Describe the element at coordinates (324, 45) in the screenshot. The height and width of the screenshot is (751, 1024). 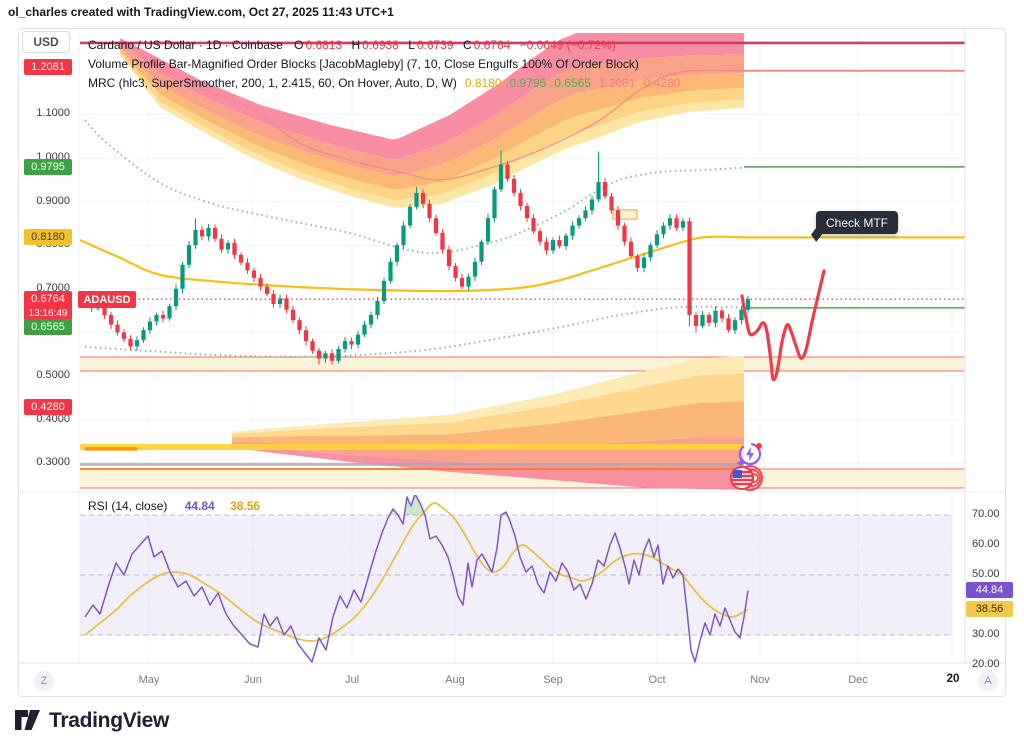
I see `open-value: 0.6813` at that location.